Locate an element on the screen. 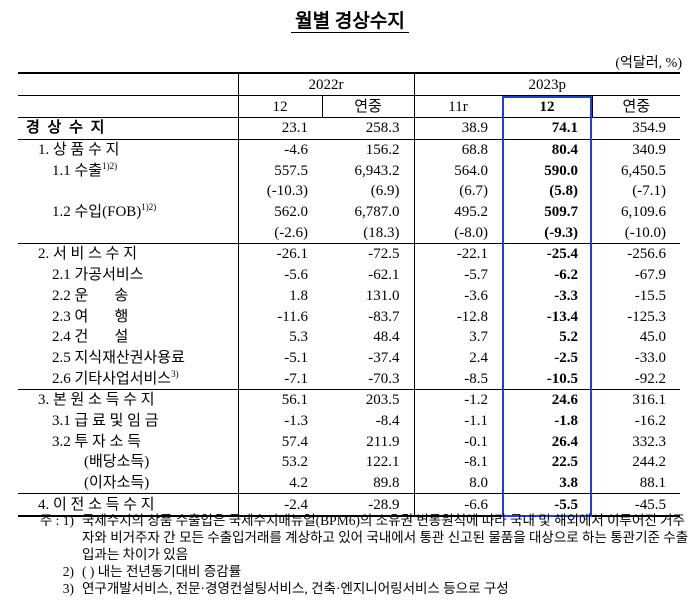  table-cell: -5.5 is located at coordinates (547, 505).